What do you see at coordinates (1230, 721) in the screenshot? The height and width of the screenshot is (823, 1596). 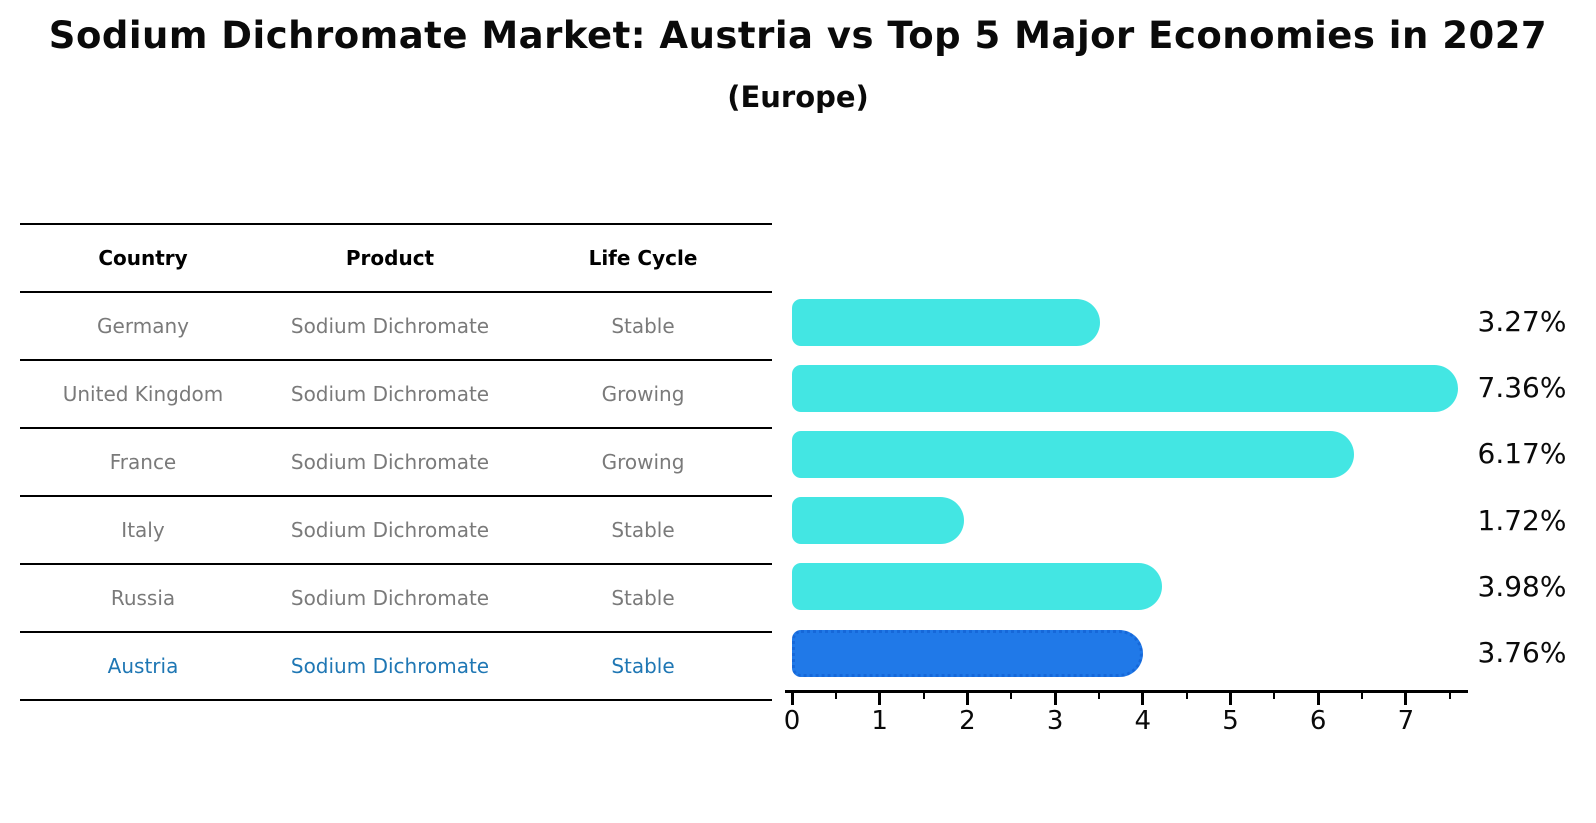 I see `x-axis-tick-label: 5` at bounding box center [1230, 721].